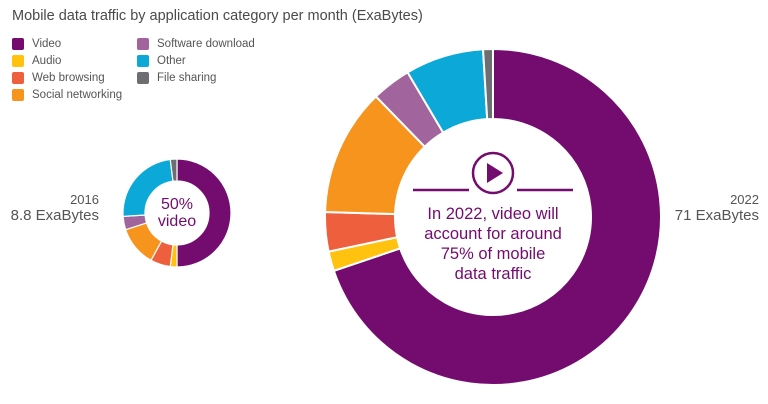  Describe the element at coordinates (47, 61) in the screenshot. I see `legend-label-audio: Audio` at that location.